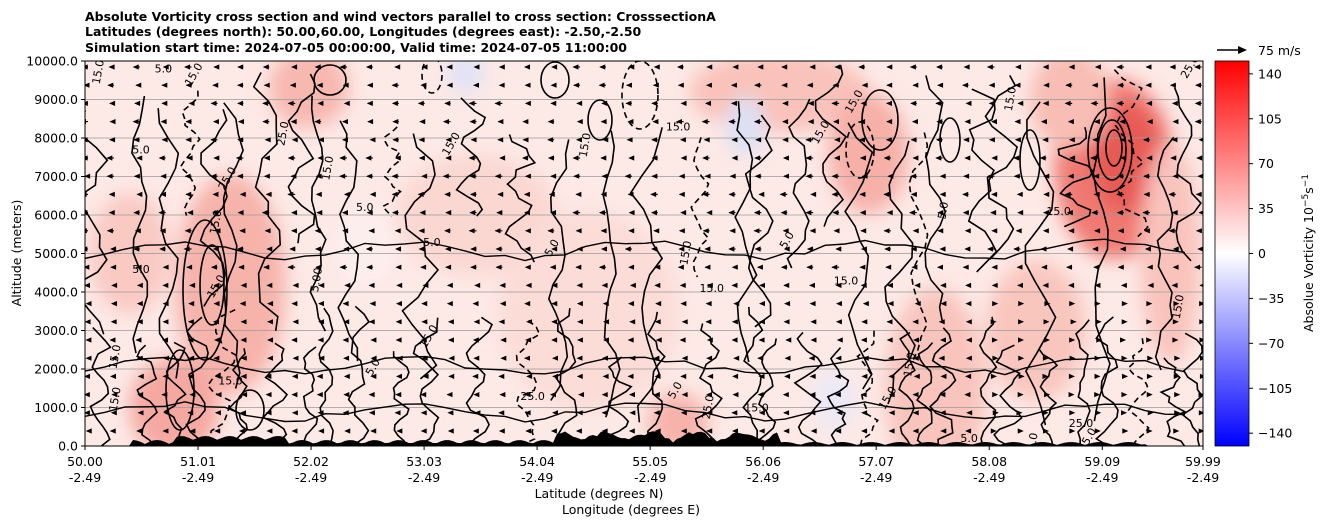 The height and width of the screenshot is (526, 1332). I want to click on terrain-silhouette, so click(644, 438).